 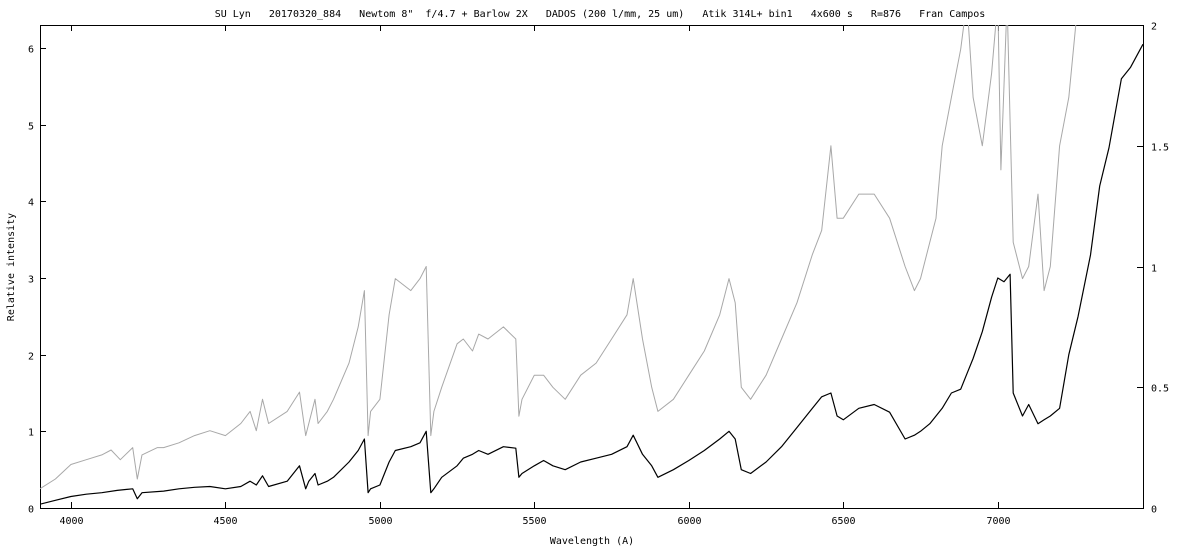 What do you see at coordinates (1154, 27) in the screenshot?
I see `y2-tick-label: 2` at bounding box center [1154, 27].